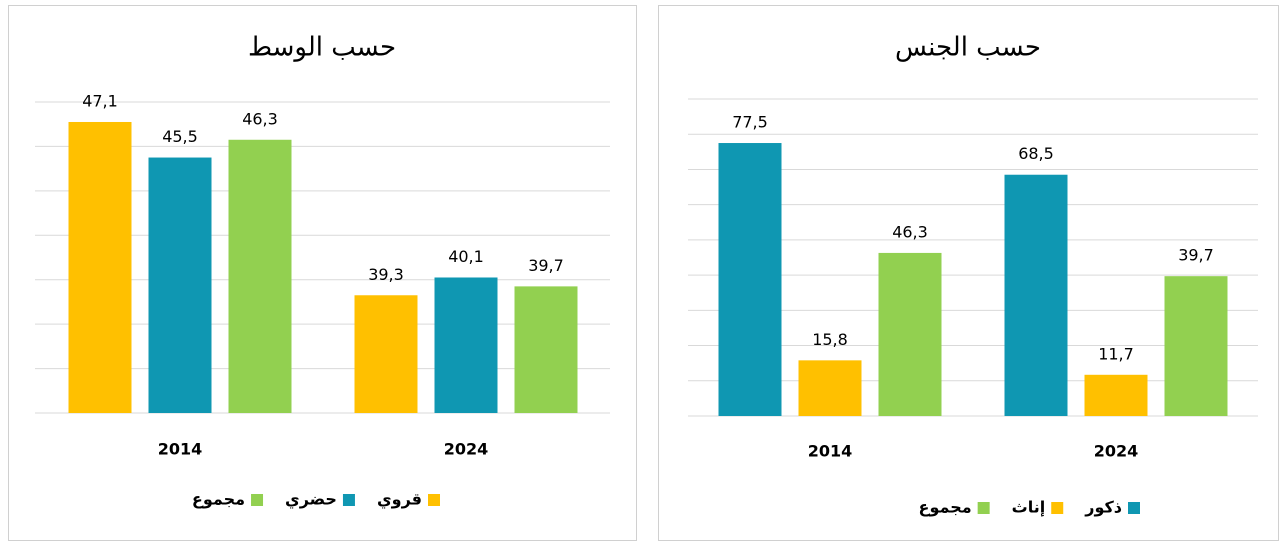 The height and width of the screenshot is (547, 1287). Describe the element at coordinates (100, 100) in the screenshot. I see `data-label: 47,1` at that location.